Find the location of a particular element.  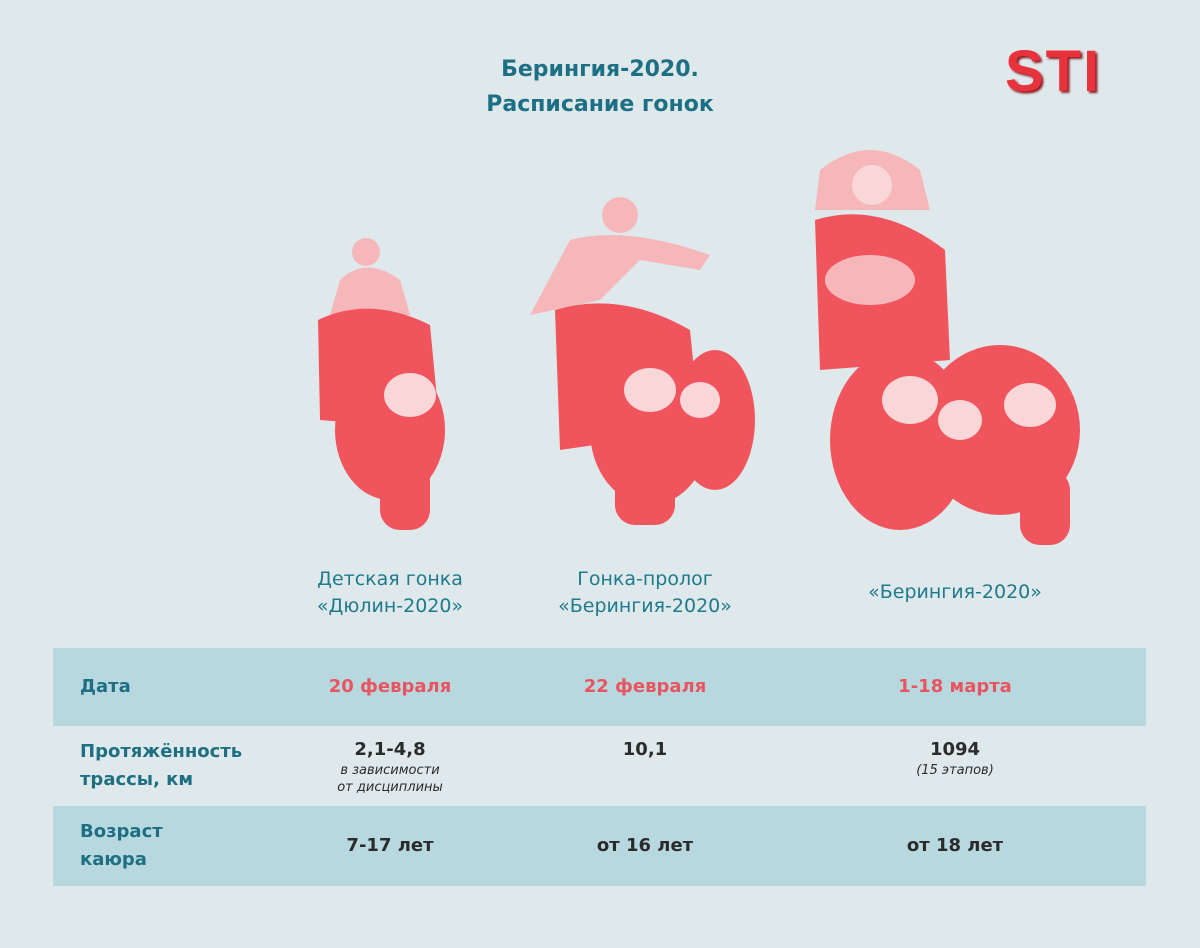

race-name: «Берингия-2020» is located at coordinates (955, 592).